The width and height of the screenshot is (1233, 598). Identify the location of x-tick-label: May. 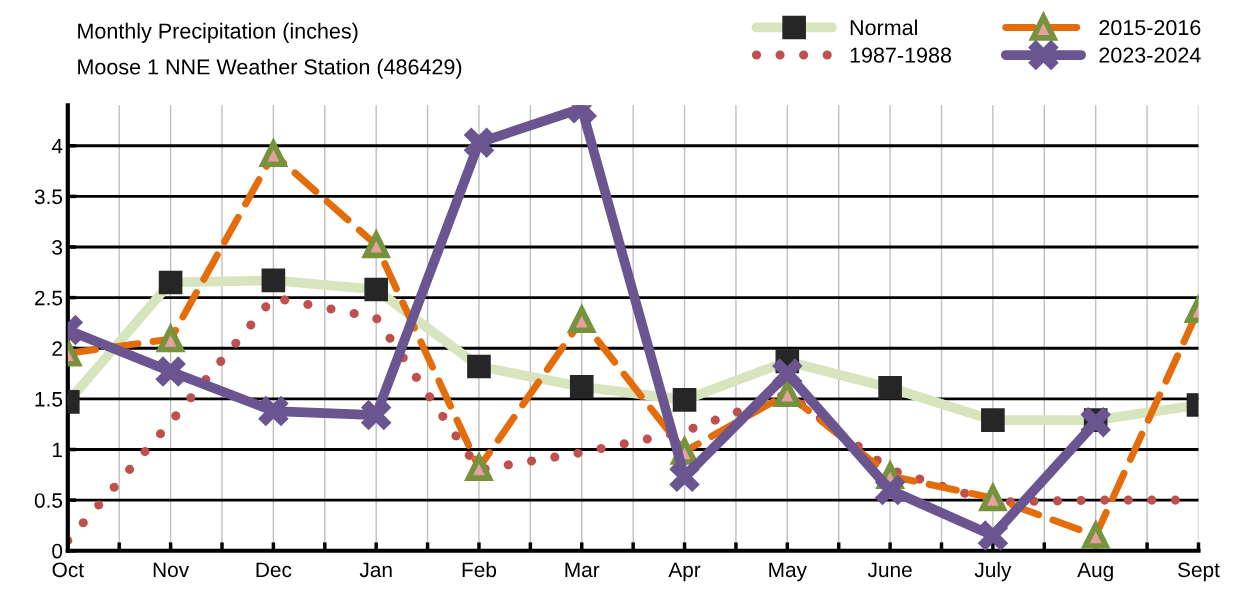
(788, 572).